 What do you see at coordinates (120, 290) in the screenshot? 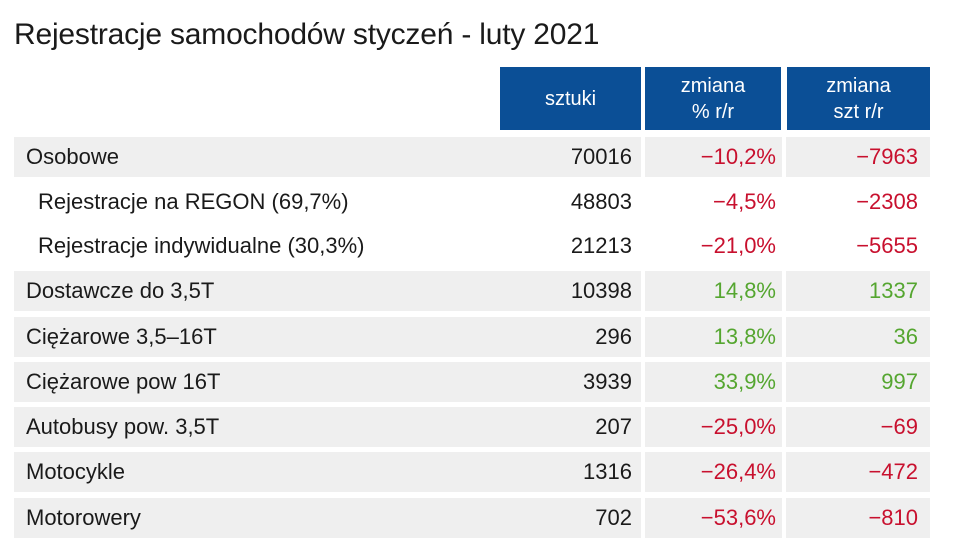
I see `row-label: Dostawcze do 3,5T` at bounding box center [120, 290].